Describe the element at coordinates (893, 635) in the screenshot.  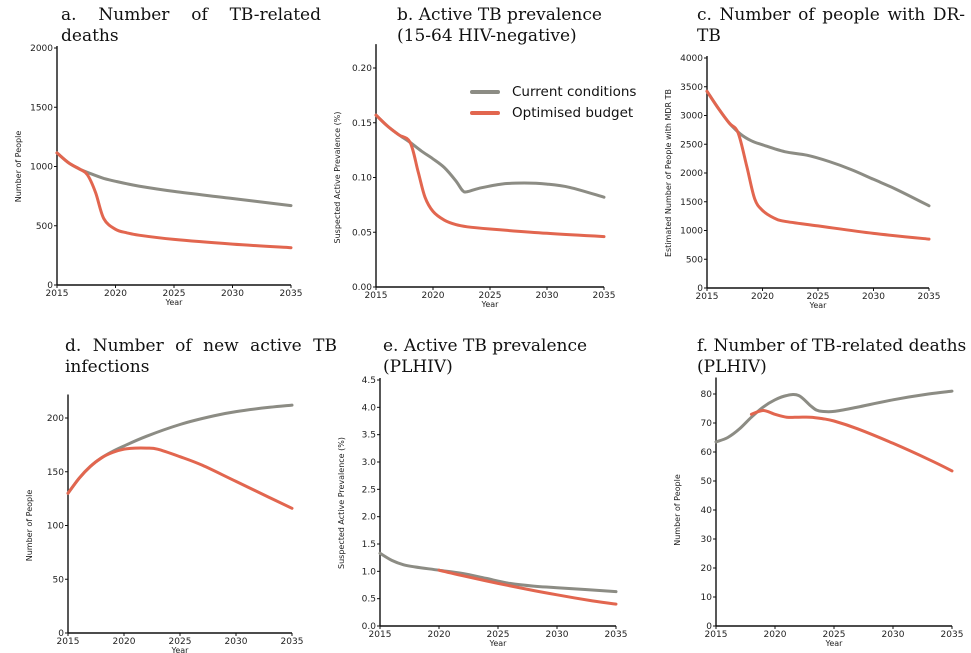
I see `chart-f-x-tick-label: 2030` at that location.